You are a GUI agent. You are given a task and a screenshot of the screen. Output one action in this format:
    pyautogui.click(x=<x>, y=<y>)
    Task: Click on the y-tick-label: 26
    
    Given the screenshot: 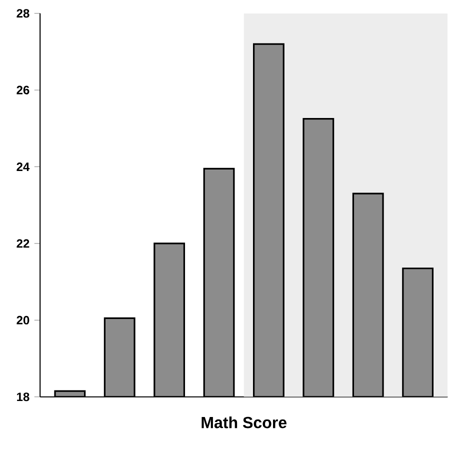 What is the action you would take?
    pyautogui.click(x=23, y=90)
    